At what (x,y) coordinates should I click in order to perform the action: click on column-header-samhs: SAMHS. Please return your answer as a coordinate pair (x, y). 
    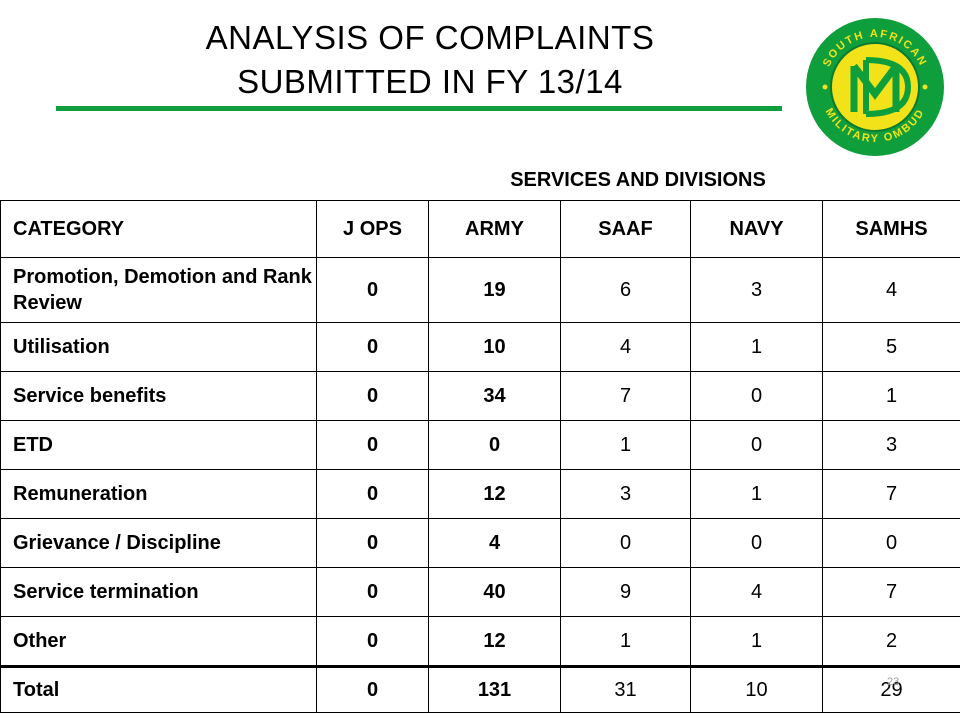
    Looking at the image, I should click on (891, 229).